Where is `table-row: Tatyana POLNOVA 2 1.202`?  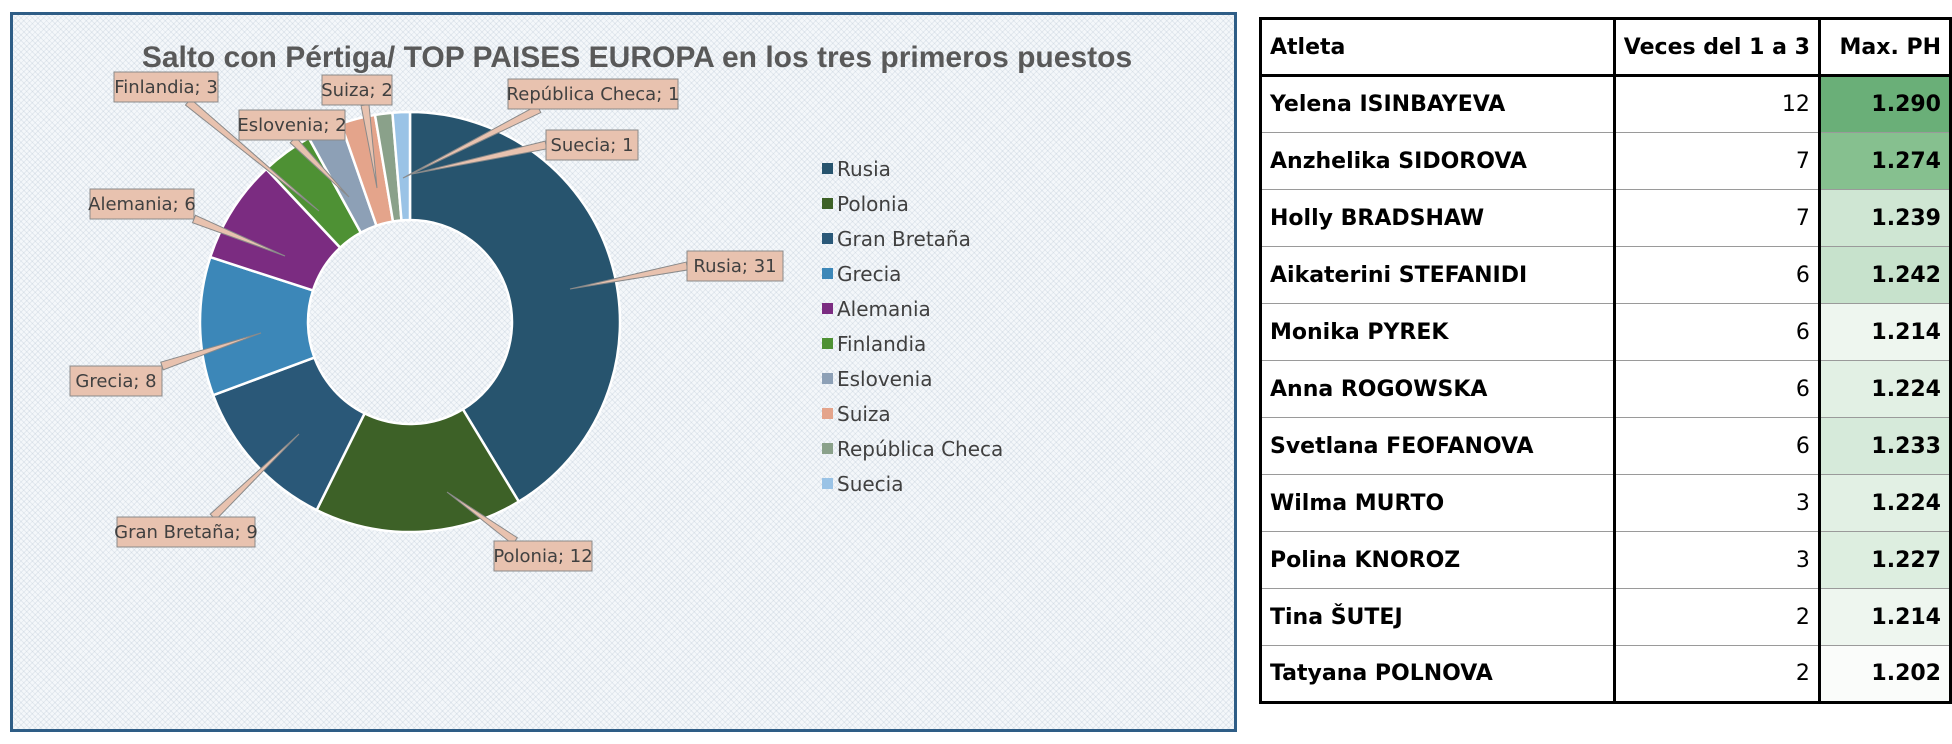 table-row: Tatyana POLNOVA 2 1.202 is located at coordinates (1606, 674).